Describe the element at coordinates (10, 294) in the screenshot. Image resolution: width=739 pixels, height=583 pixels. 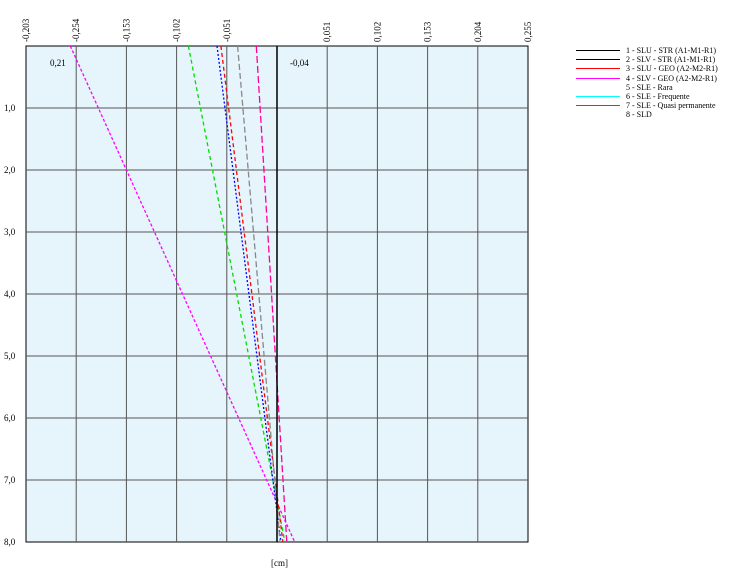
I see `y-tick-label: 4,0` at that location.